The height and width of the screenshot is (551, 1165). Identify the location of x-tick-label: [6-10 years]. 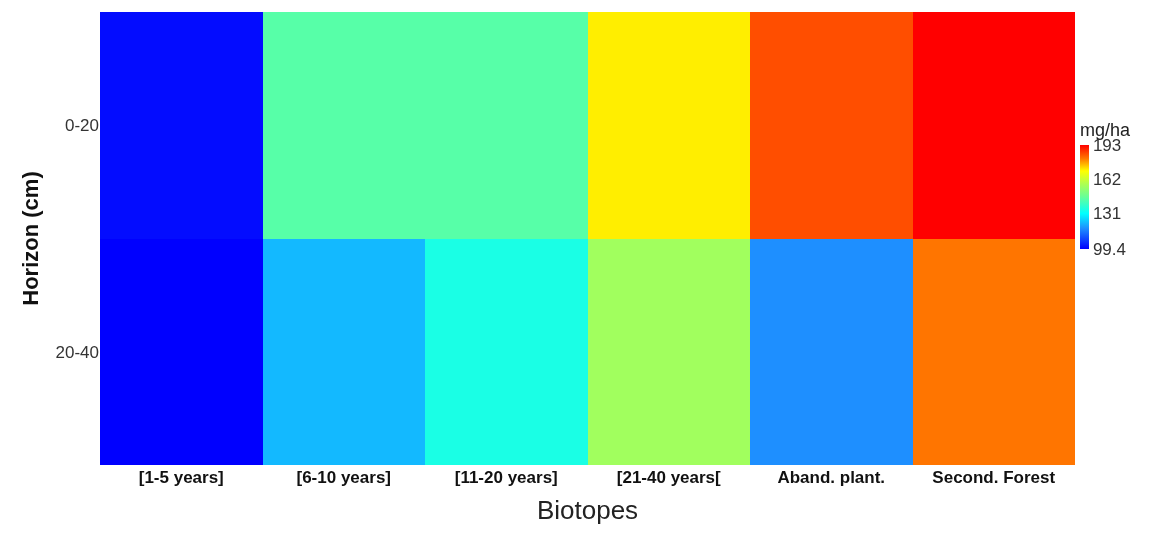
(344, 477).